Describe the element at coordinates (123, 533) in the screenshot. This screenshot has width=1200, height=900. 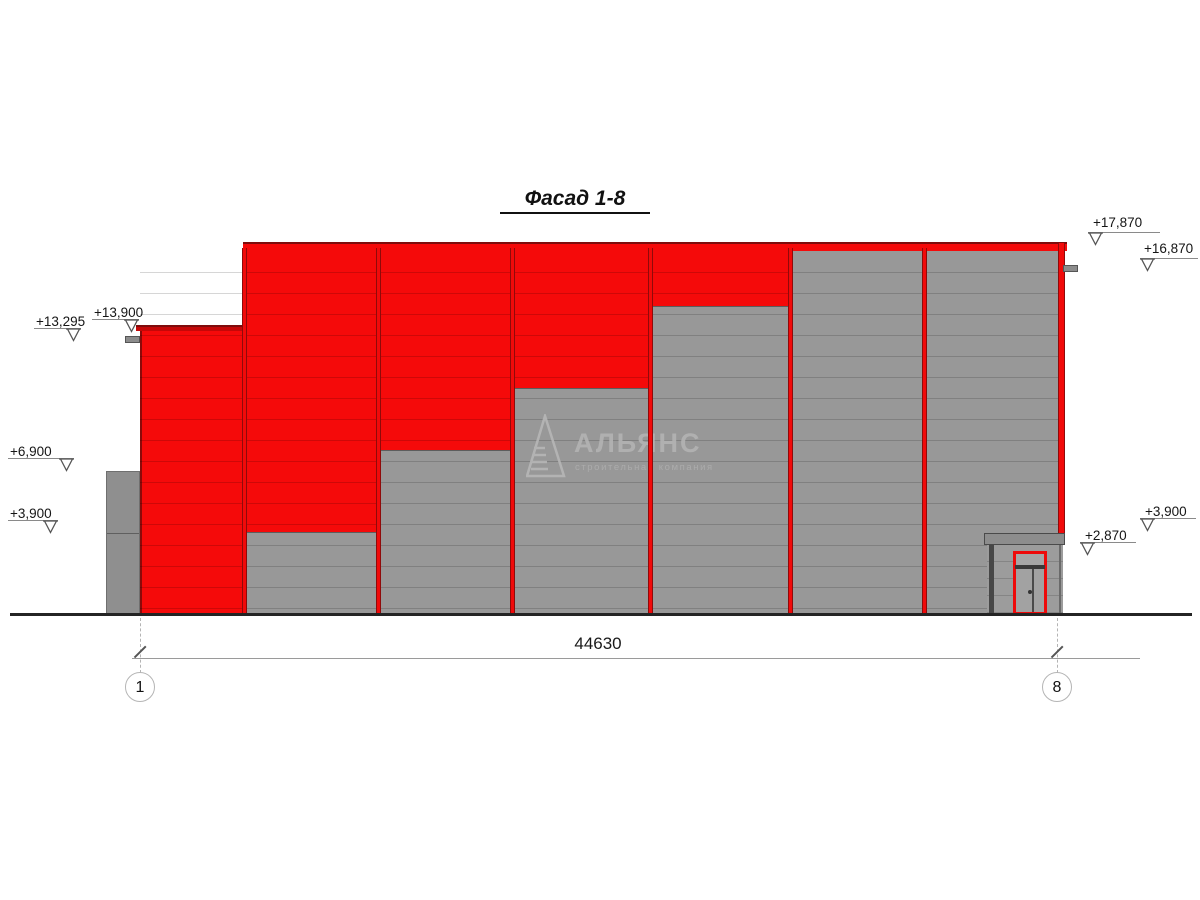
I see `annex-joint-line` at that location.